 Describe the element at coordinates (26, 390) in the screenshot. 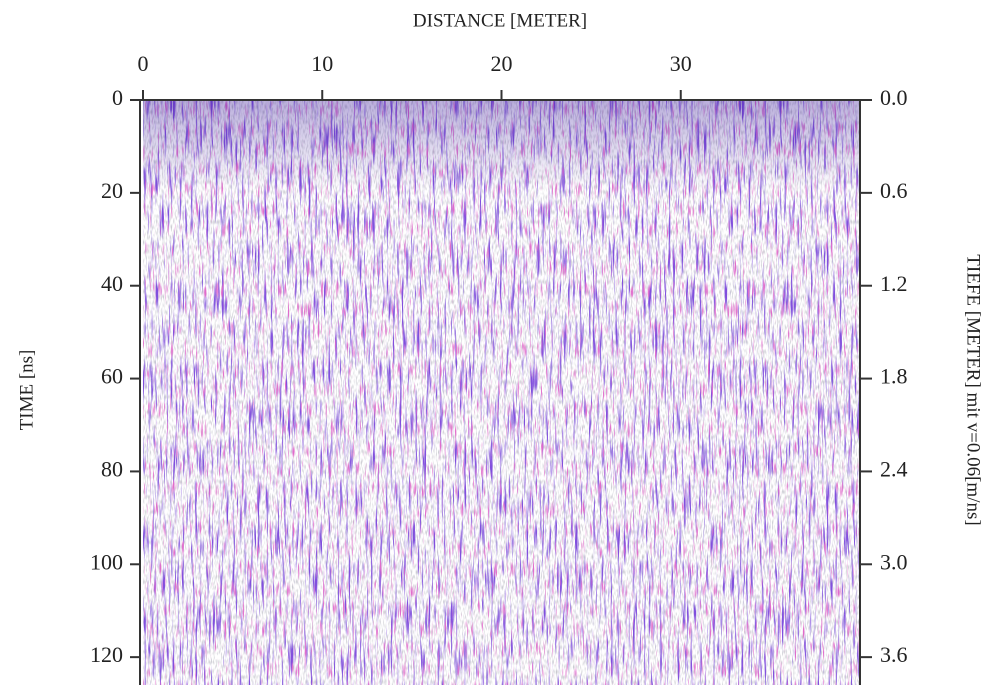

I see `y-axis-label: TIME [ns]` at that location.